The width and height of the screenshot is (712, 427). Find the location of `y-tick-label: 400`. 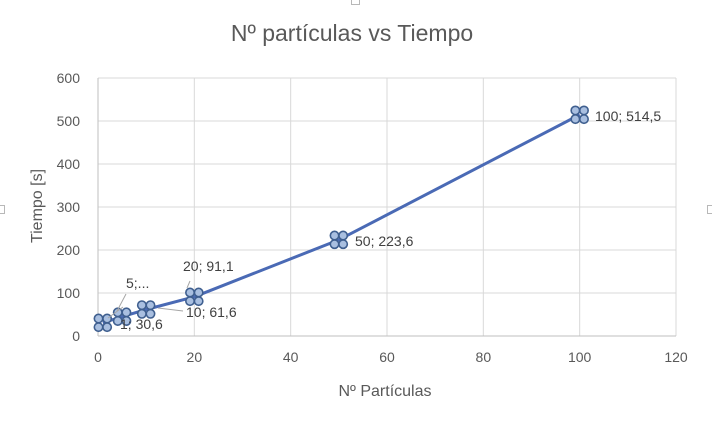

y-tick-label: 400 is located at coordinates (69, 164).